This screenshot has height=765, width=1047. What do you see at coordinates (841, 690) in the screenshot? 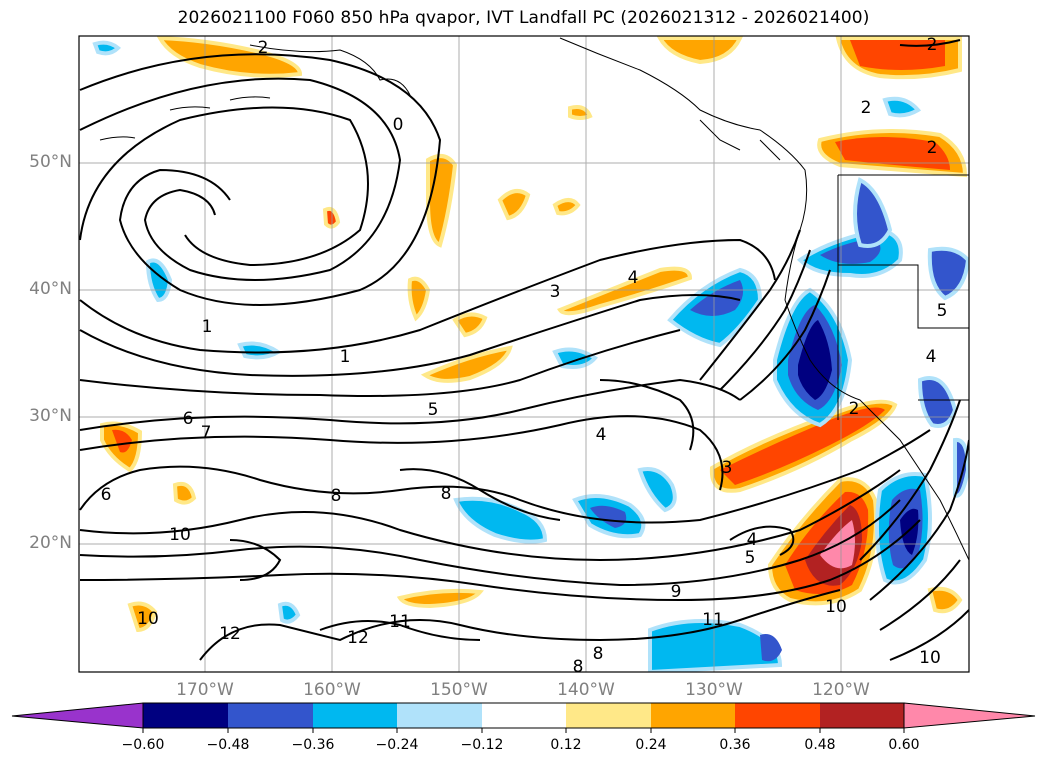
I see `lon-label: 120°W` at bounding box center [841, 690].